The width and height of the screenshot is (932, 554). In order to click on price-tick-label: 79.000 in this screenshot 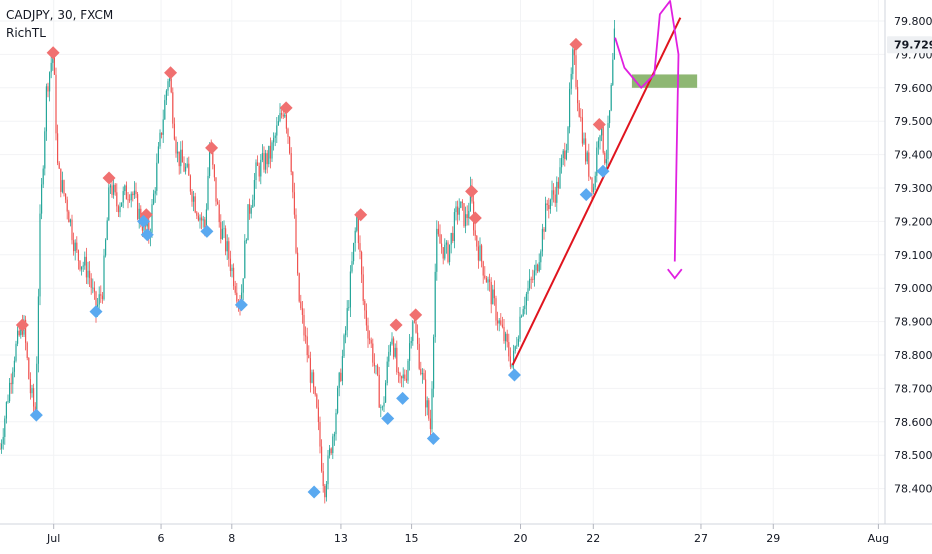, I will do `click(913, 288)`.